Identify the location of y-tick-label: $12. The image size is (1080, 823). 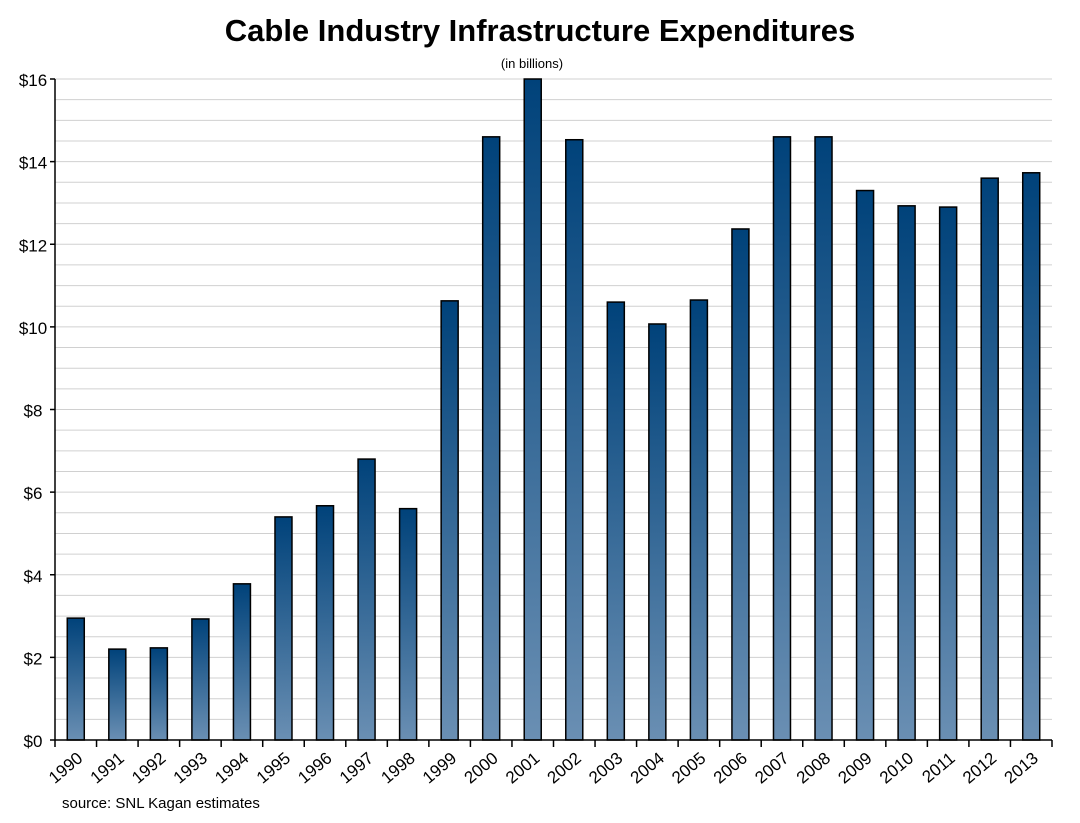
(33, 245).